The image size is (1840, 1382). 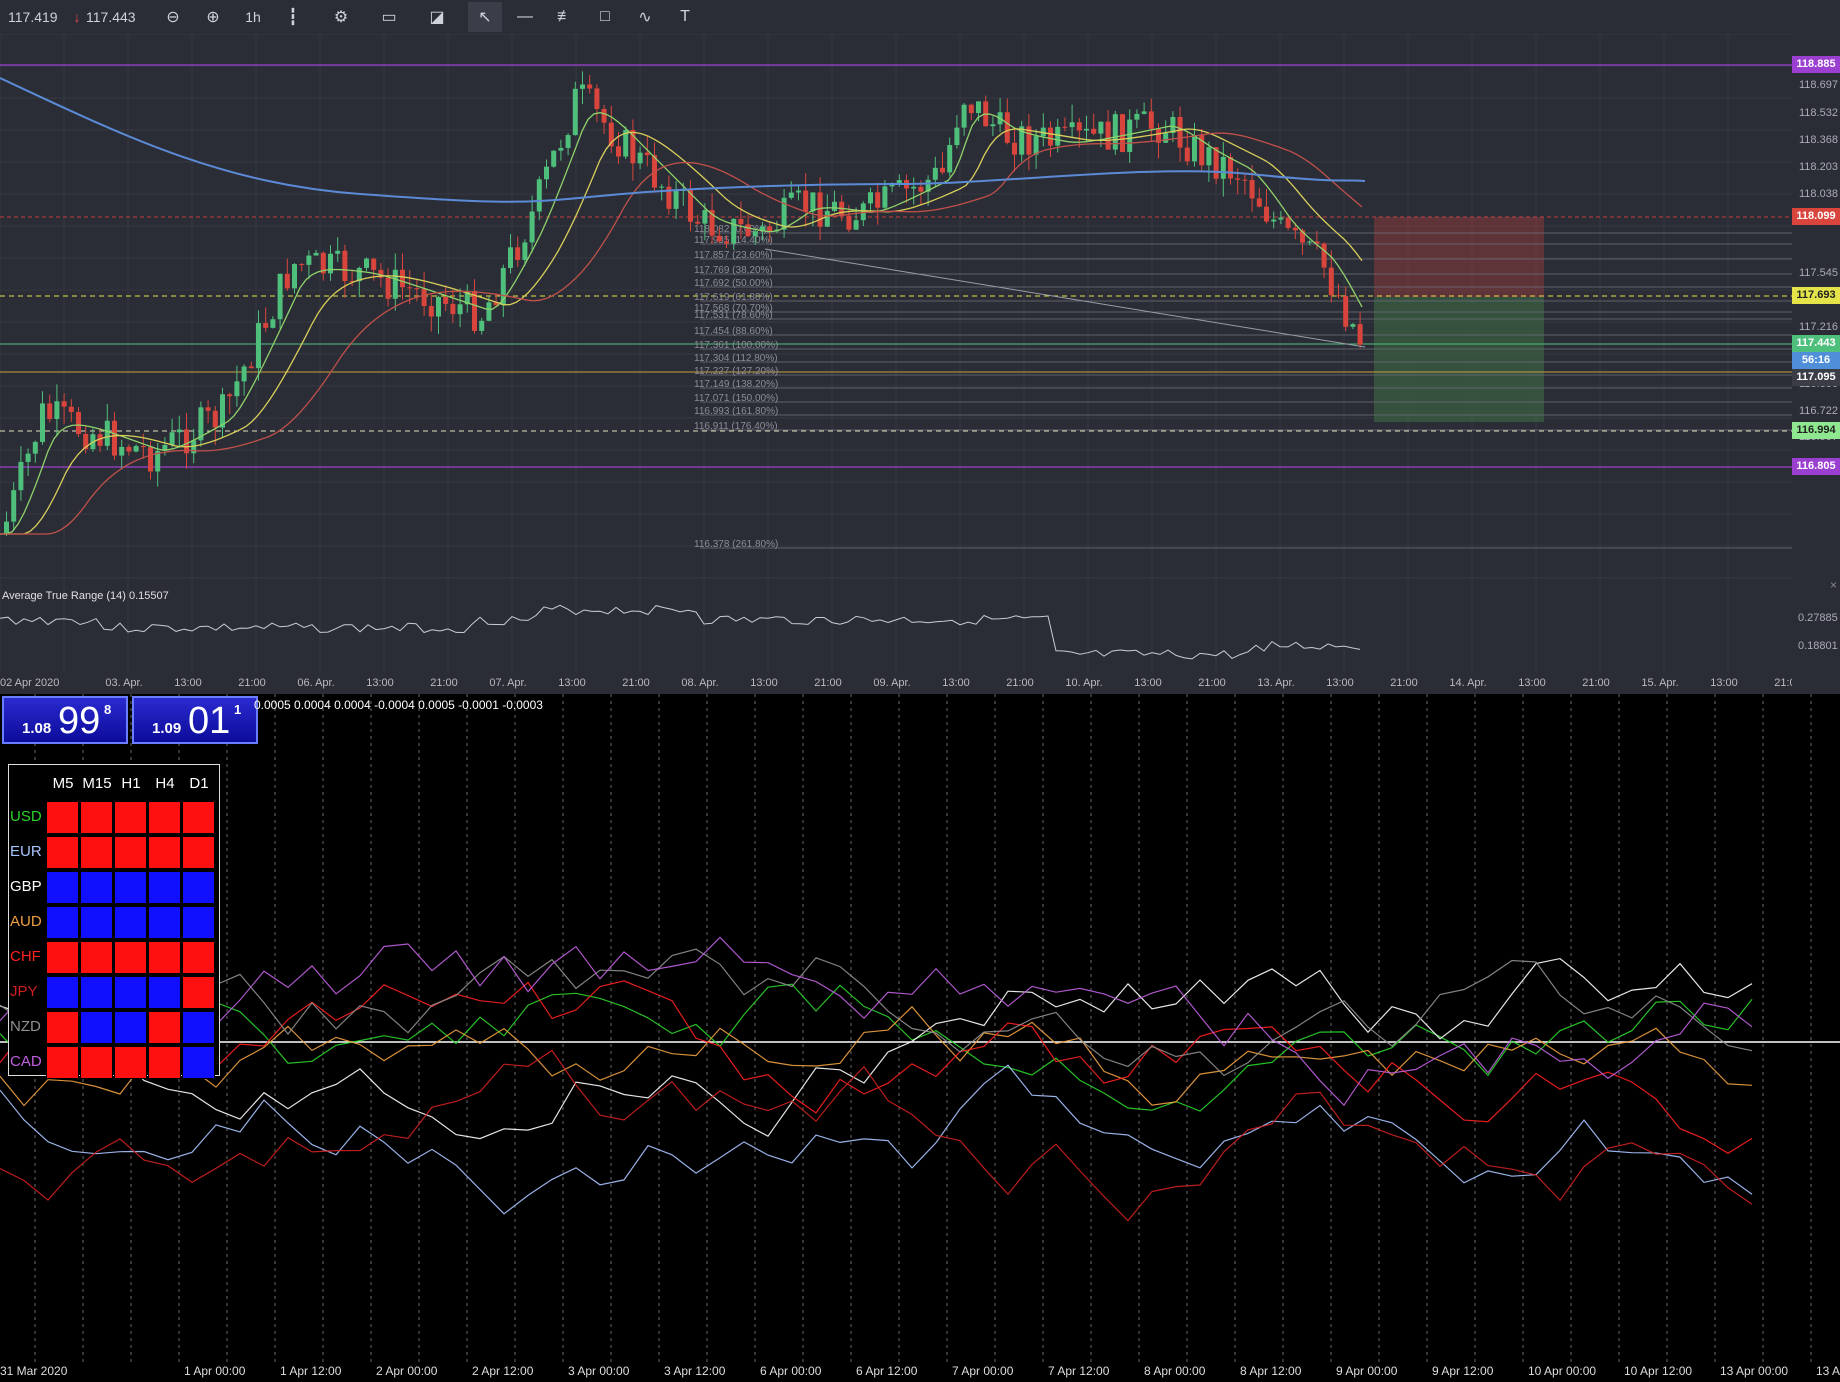 What do you see at coordinates (645, 17) in the screenshot?
I see `wave-icon: ∿` at bounding box center [645, 17].